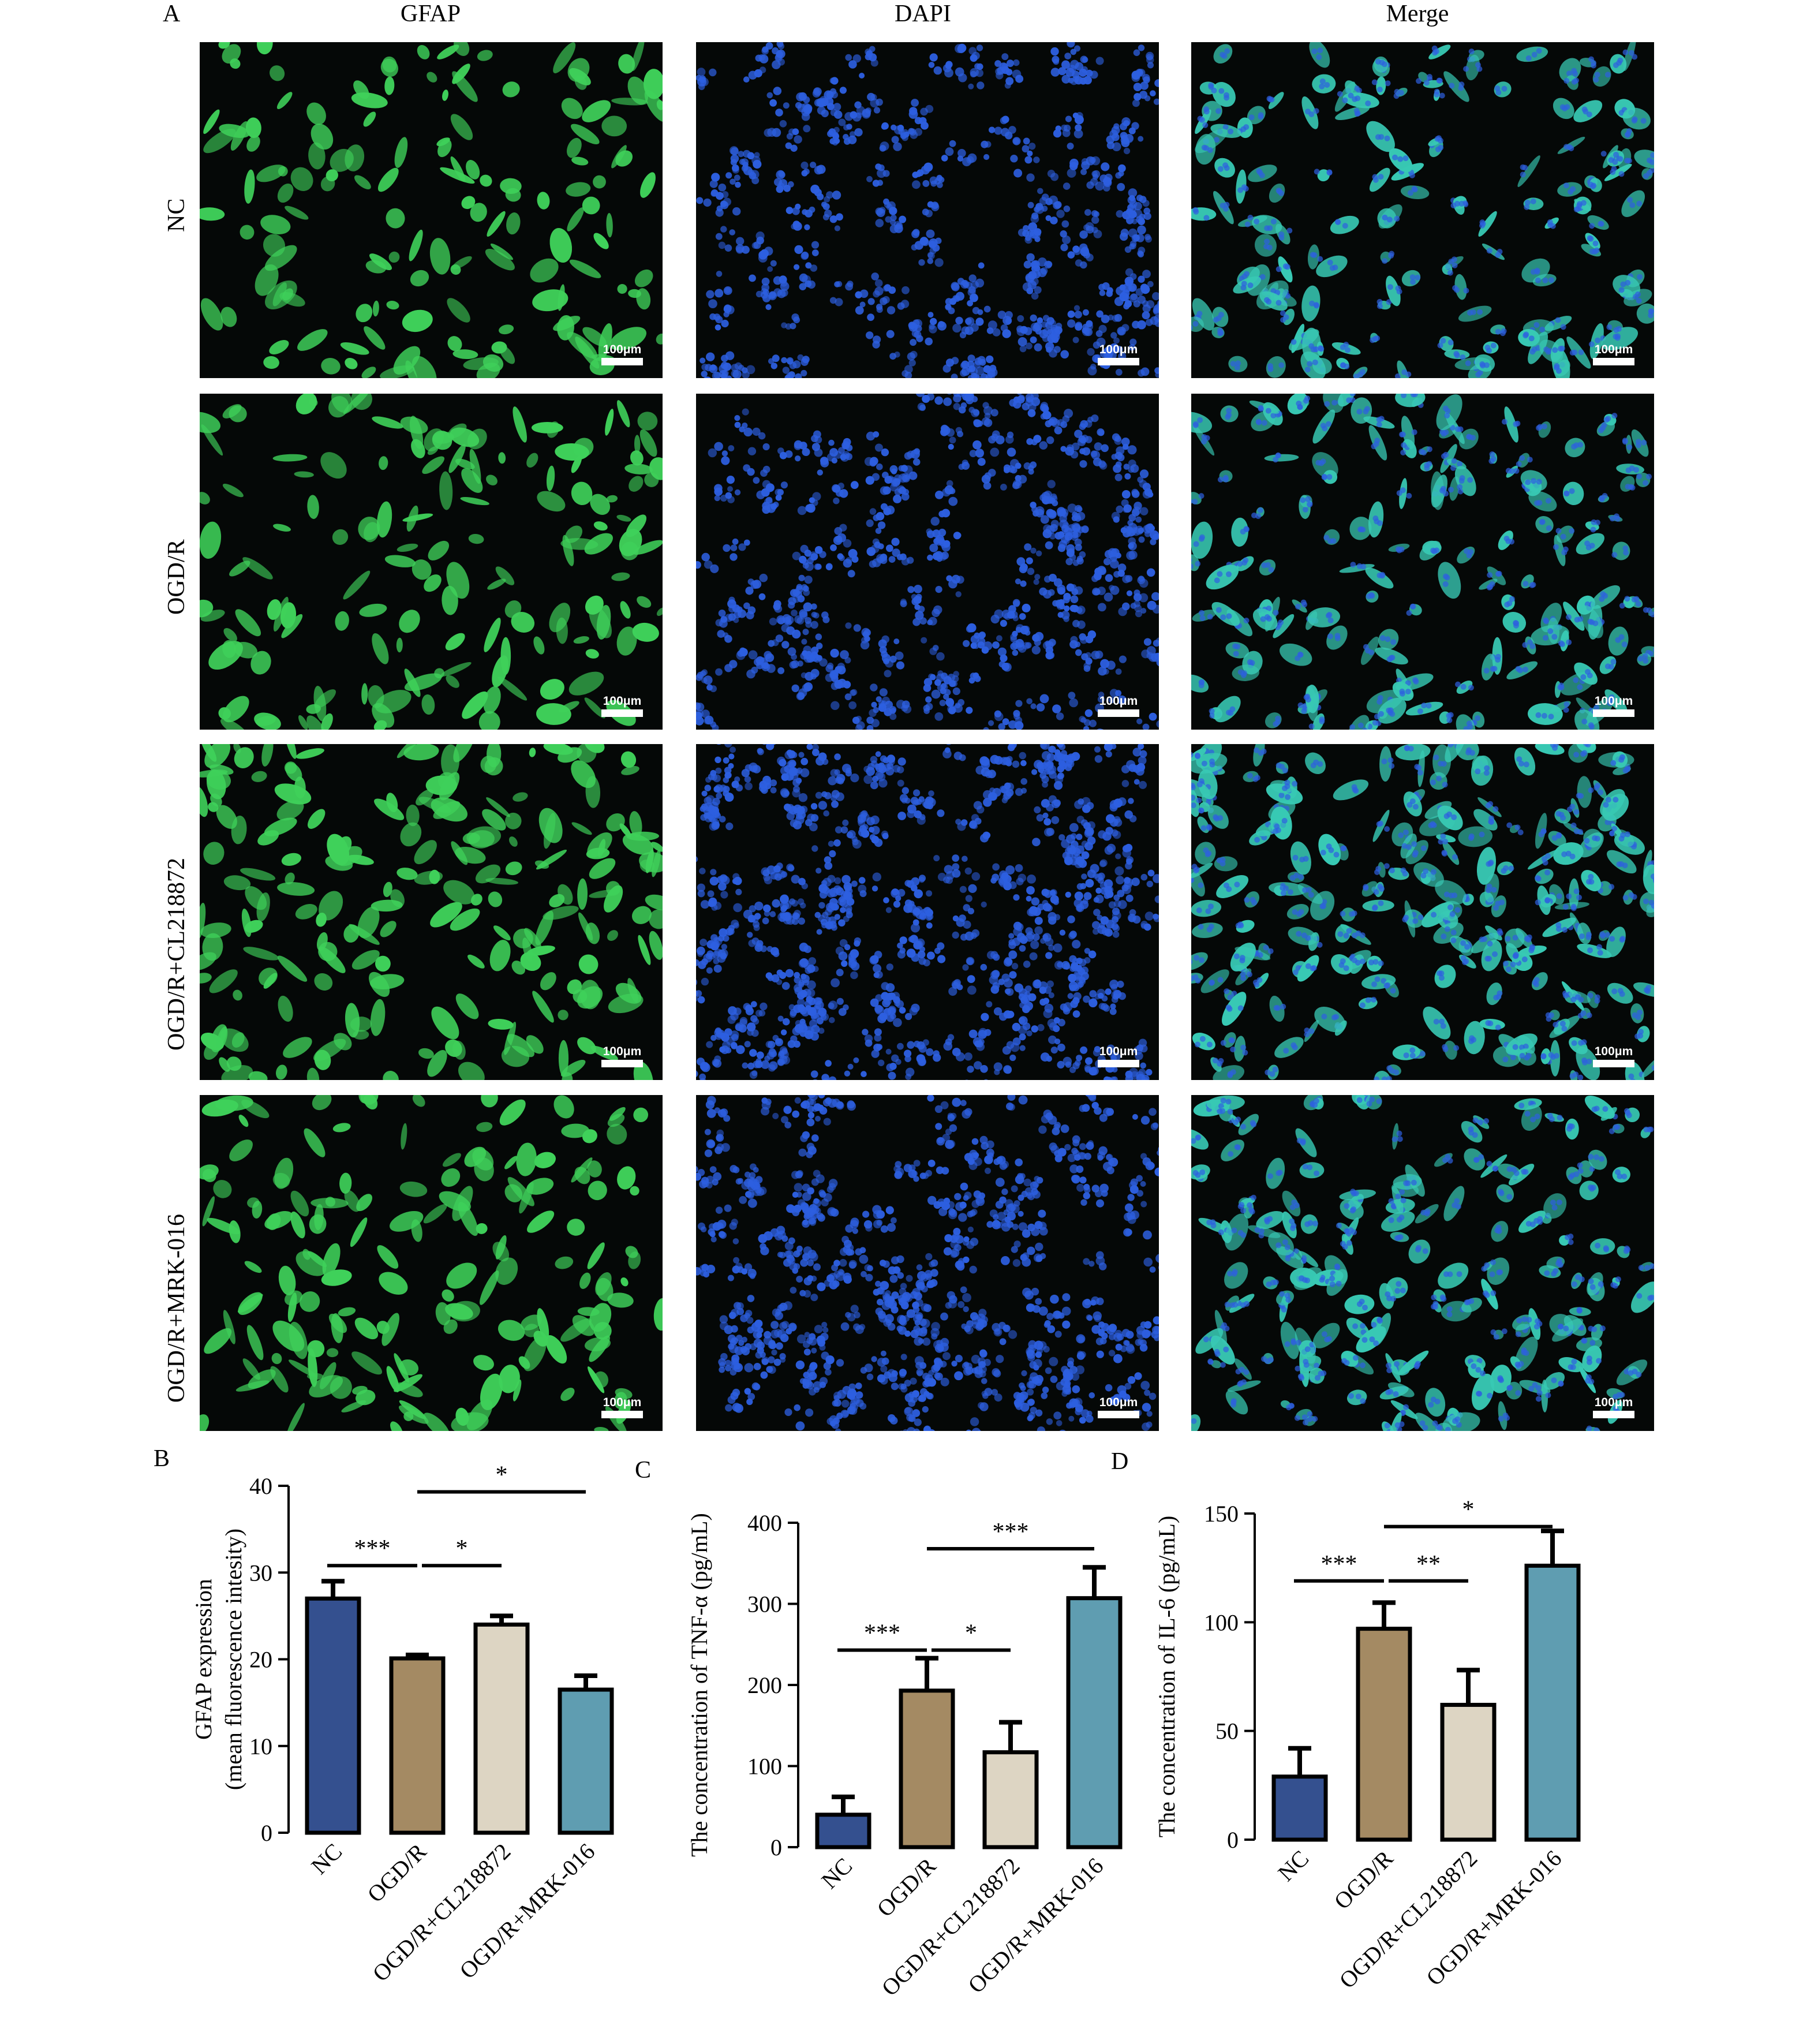 Image resolution: width=1818 pixels, height=2044 pixels. What do you see at coordinates (699, 1685) in the screenshot?
I see `chart-c-ylabel: The concentration of TNF-α (pg/mL)` at bounding box center [699, 1685].